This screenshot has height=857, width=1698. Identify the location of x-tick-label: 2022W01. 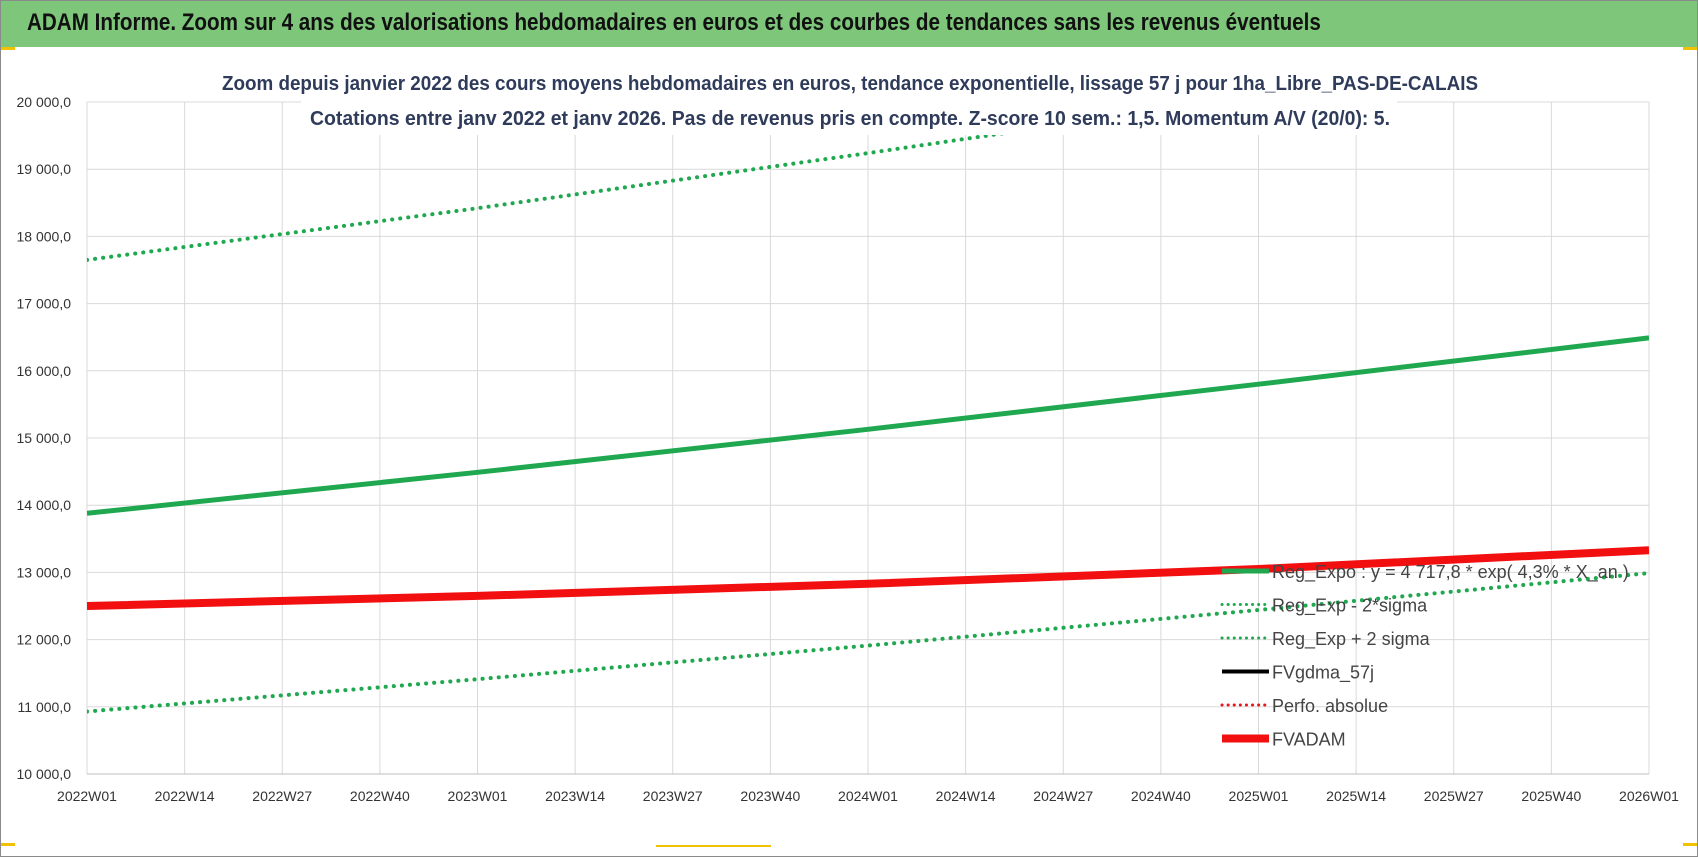
(87, 796).